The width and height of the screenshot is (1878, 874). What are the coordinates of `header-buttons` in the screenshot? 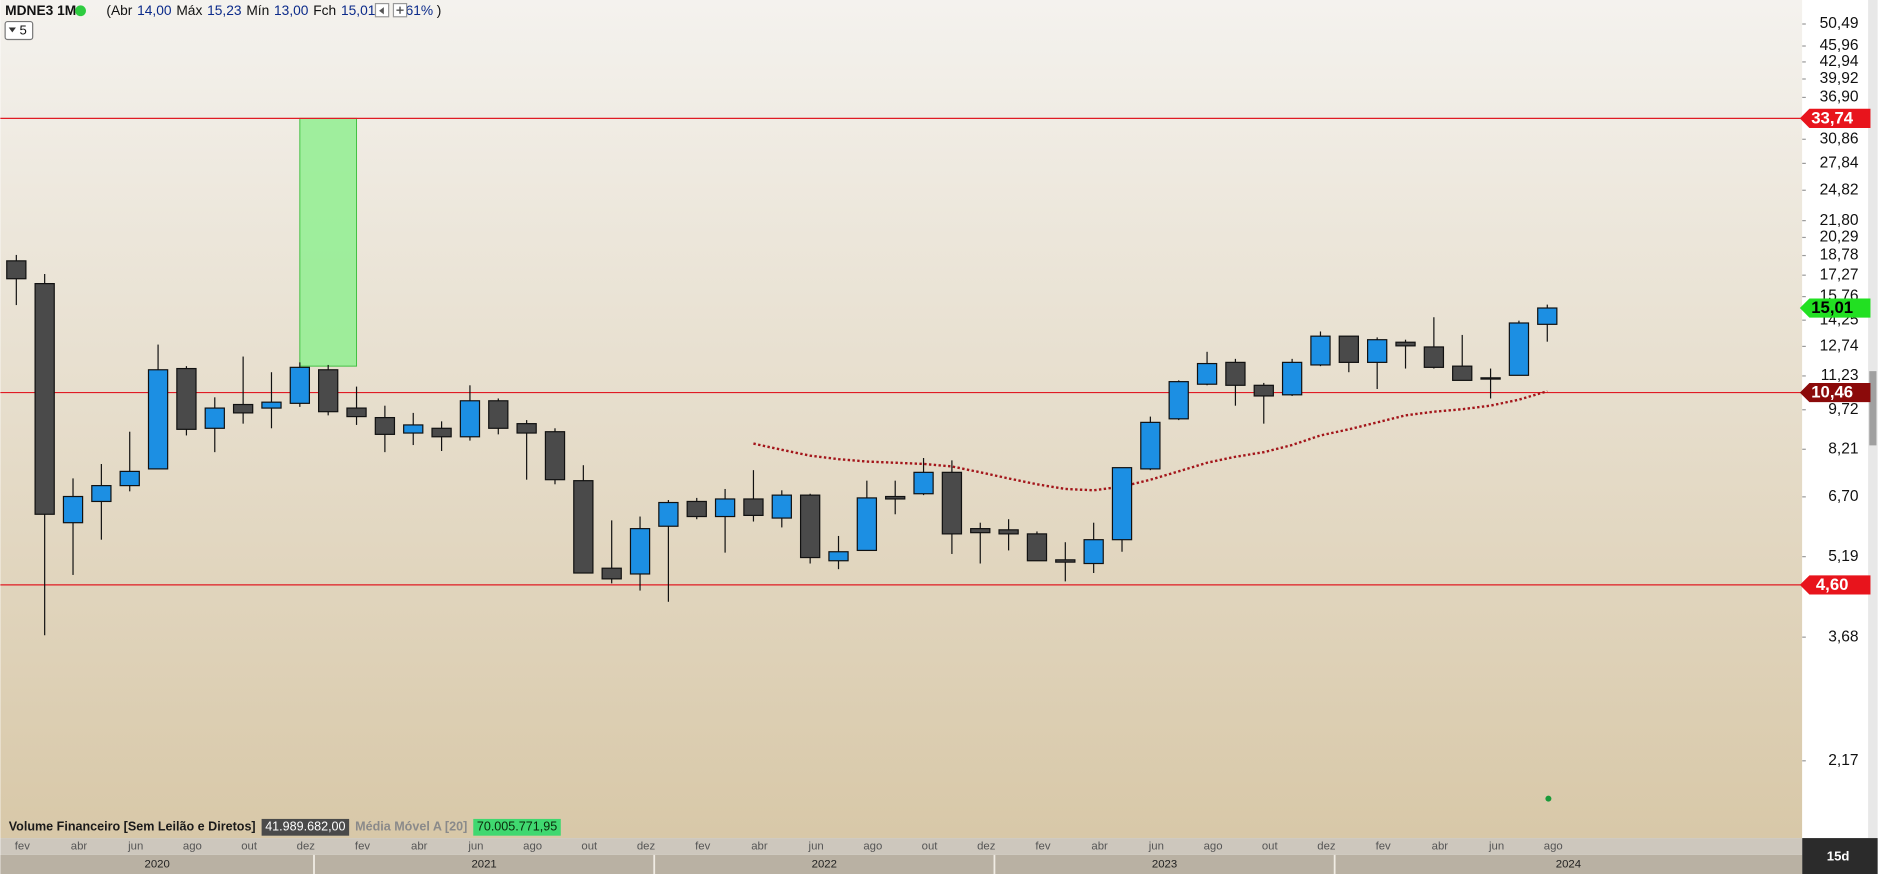 It's located at (391, 10).